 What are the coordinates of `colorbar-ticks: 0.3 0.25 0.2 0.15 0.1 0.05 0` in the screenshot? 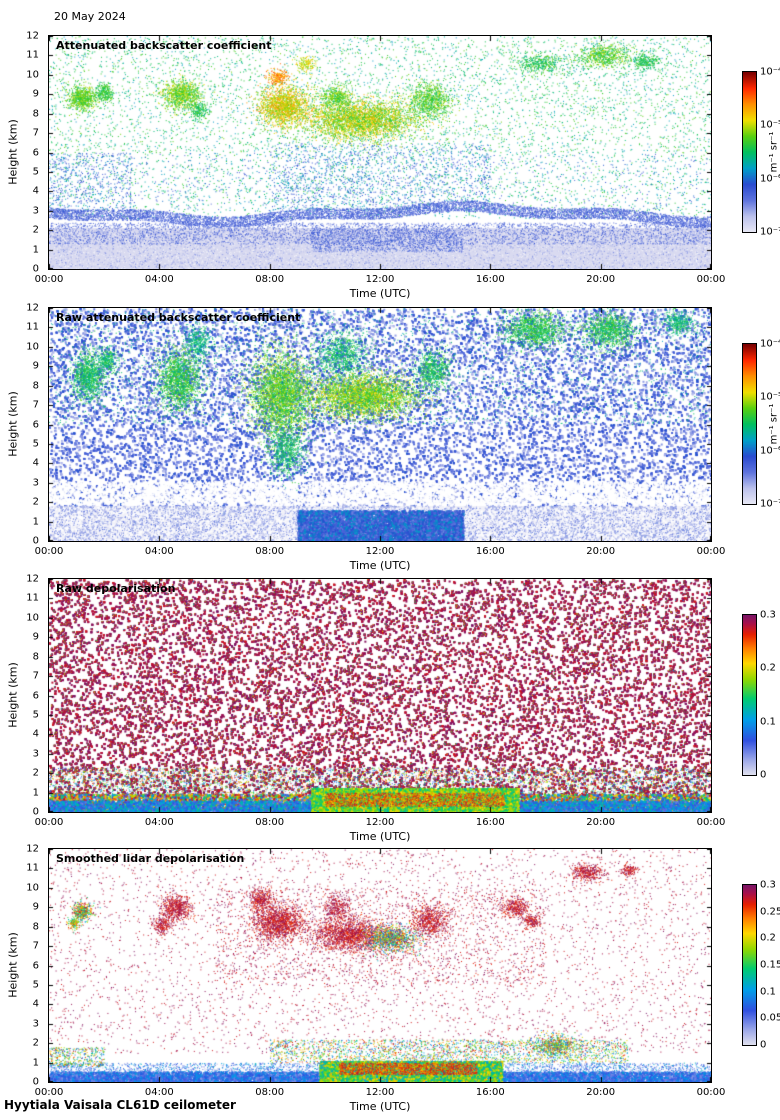 It's located at (770, 965).